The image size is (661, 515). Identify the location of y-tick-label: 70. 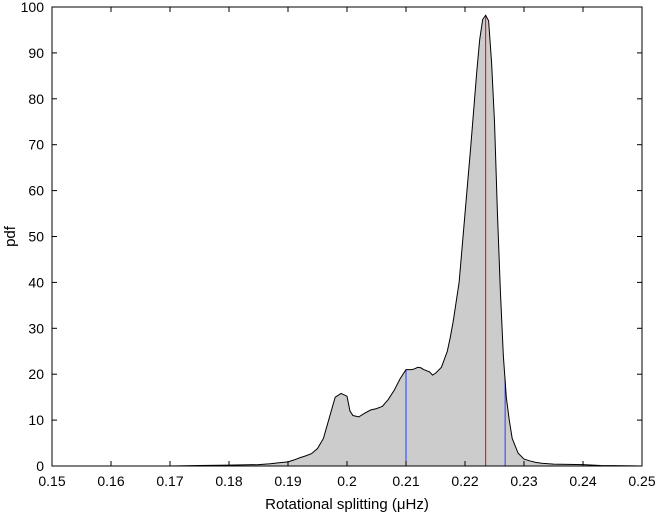
(36, 145).